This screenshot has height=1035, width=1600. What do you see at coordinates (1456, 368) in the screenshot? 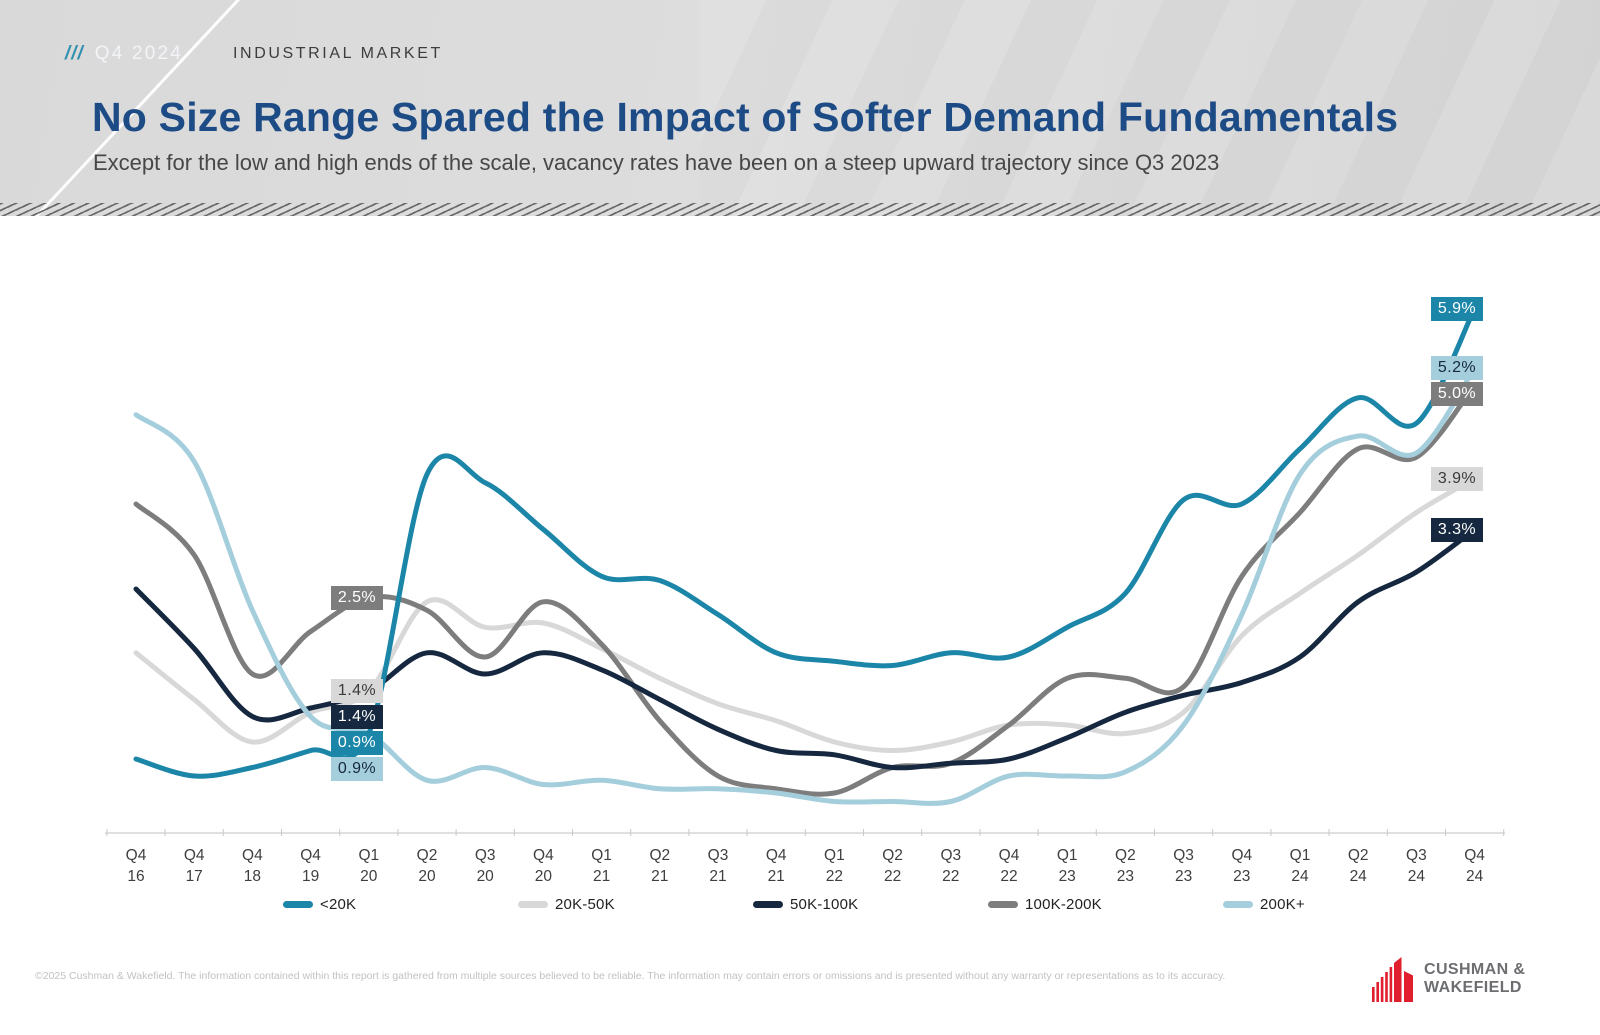
I see `end-value-label-200kplus: 5.2%` at bounding box center [1456, 368].